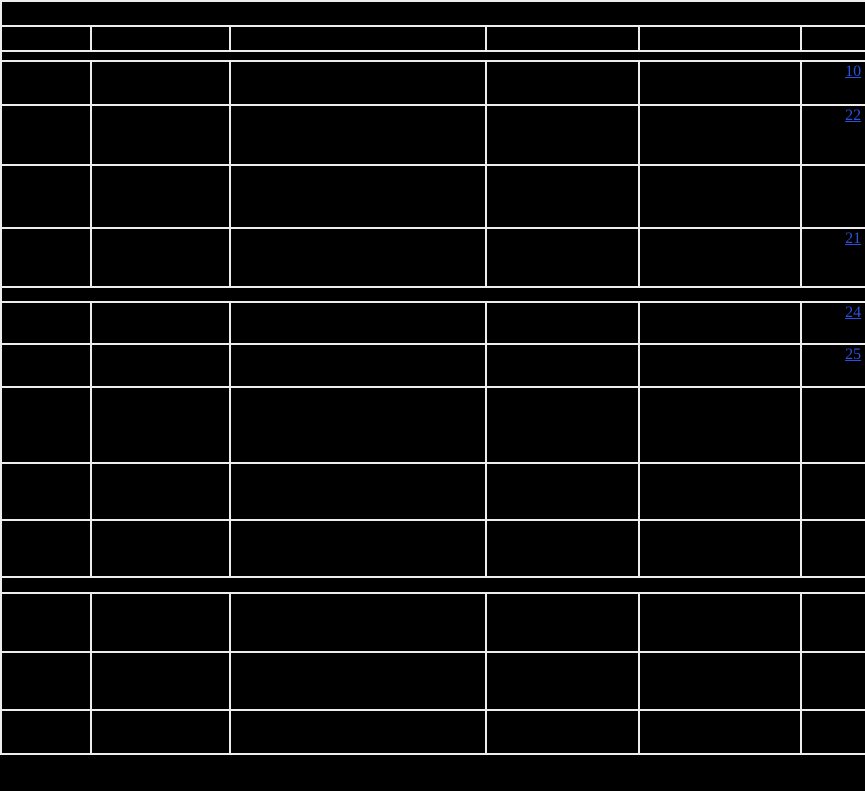  I want to click on table-row: 21, so click(432, 257).